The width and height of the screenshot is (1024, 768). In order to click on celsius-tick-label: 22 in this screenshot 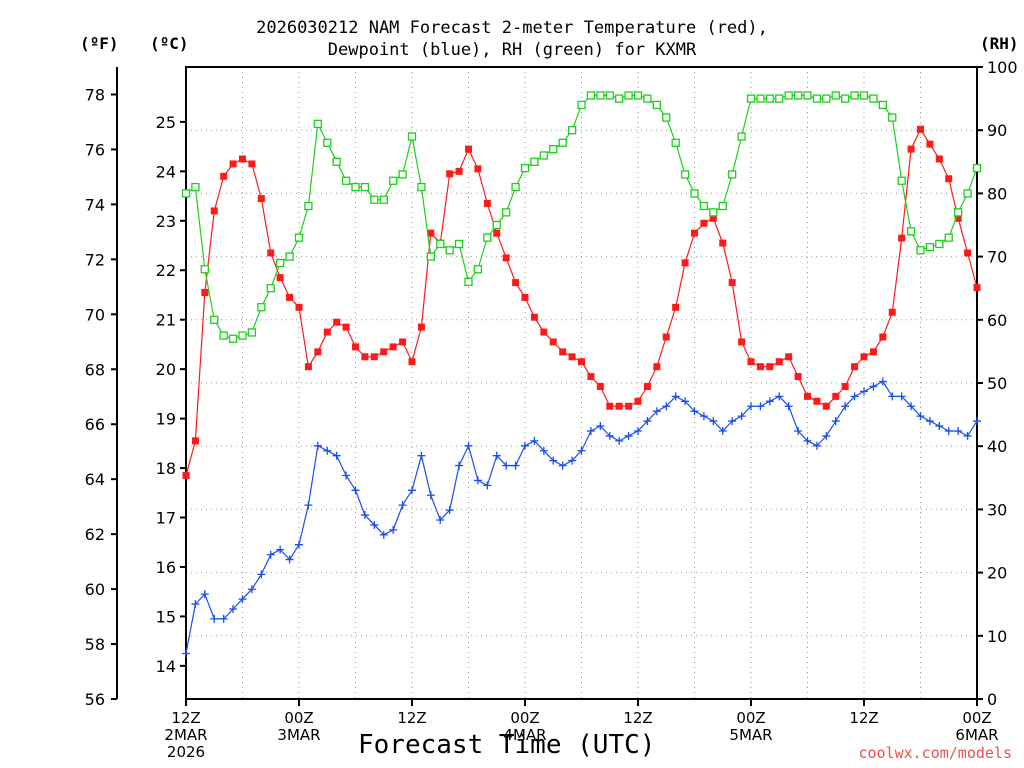, I will do `click(166, 270)`.